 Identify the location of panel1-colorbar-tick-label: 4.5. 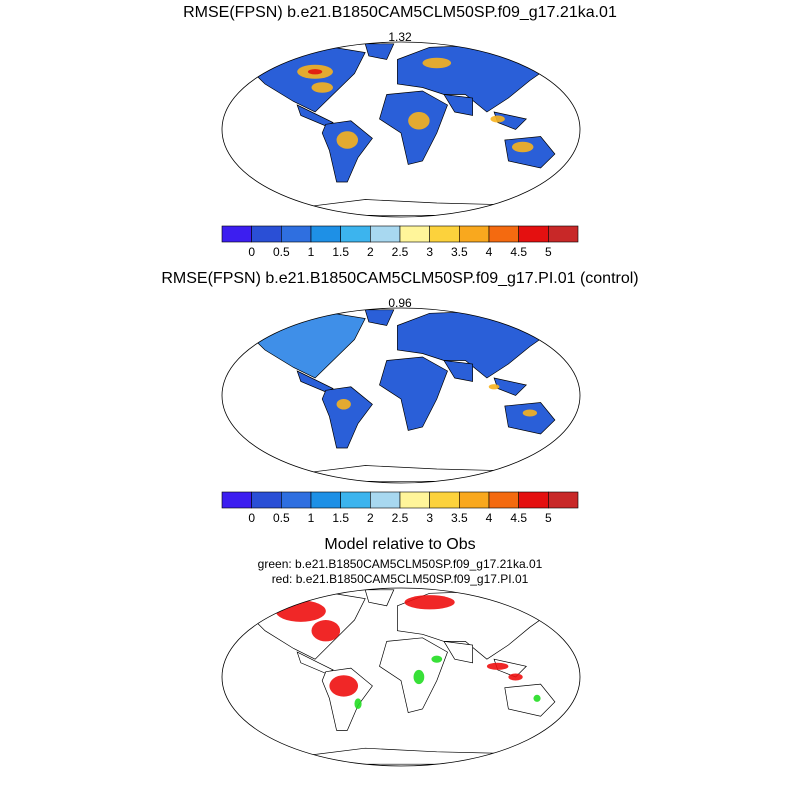
(518, 252).